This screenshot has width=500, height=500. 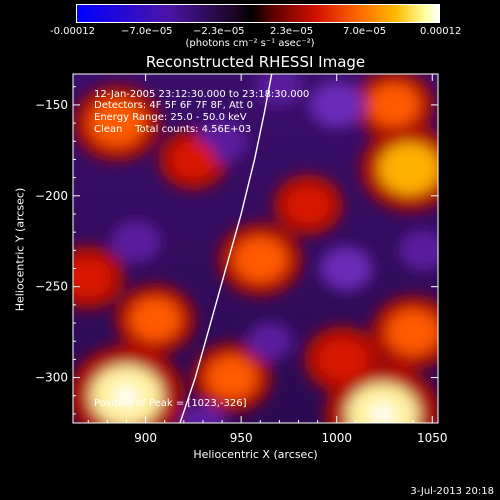 What do you see at coordinates (51, 287) in the screenshot?
I see `y-tick-label: −250` at bounding box center [51, 287].